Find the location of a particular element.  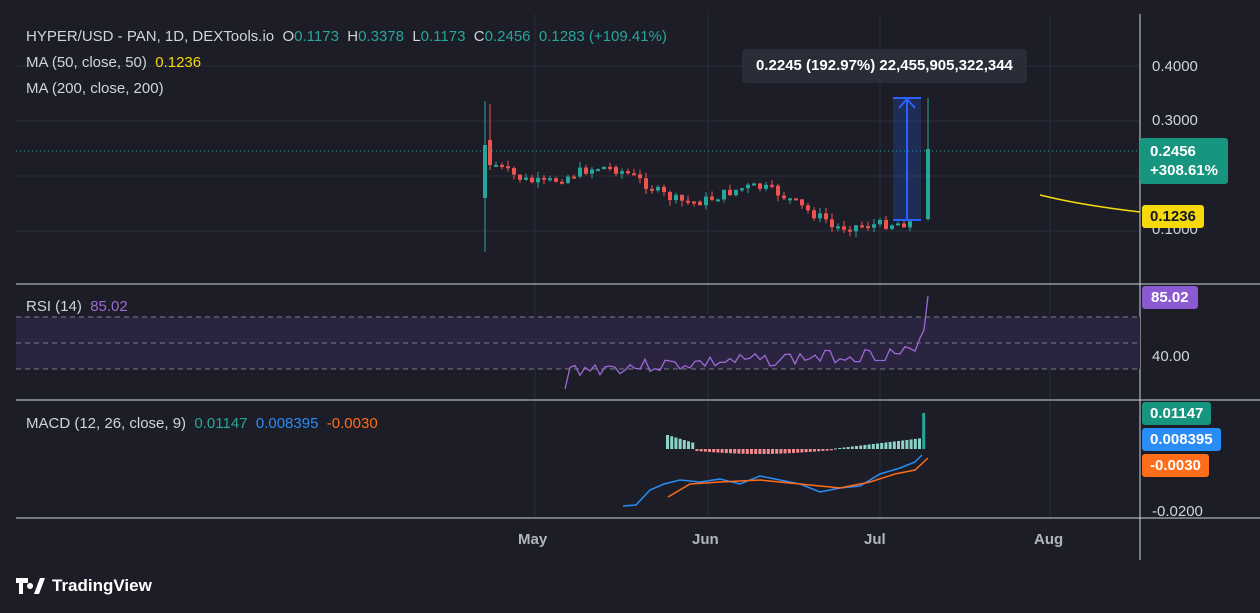

ma200-legend: MA (200, close, 200) is located at coordinates (95, 88).